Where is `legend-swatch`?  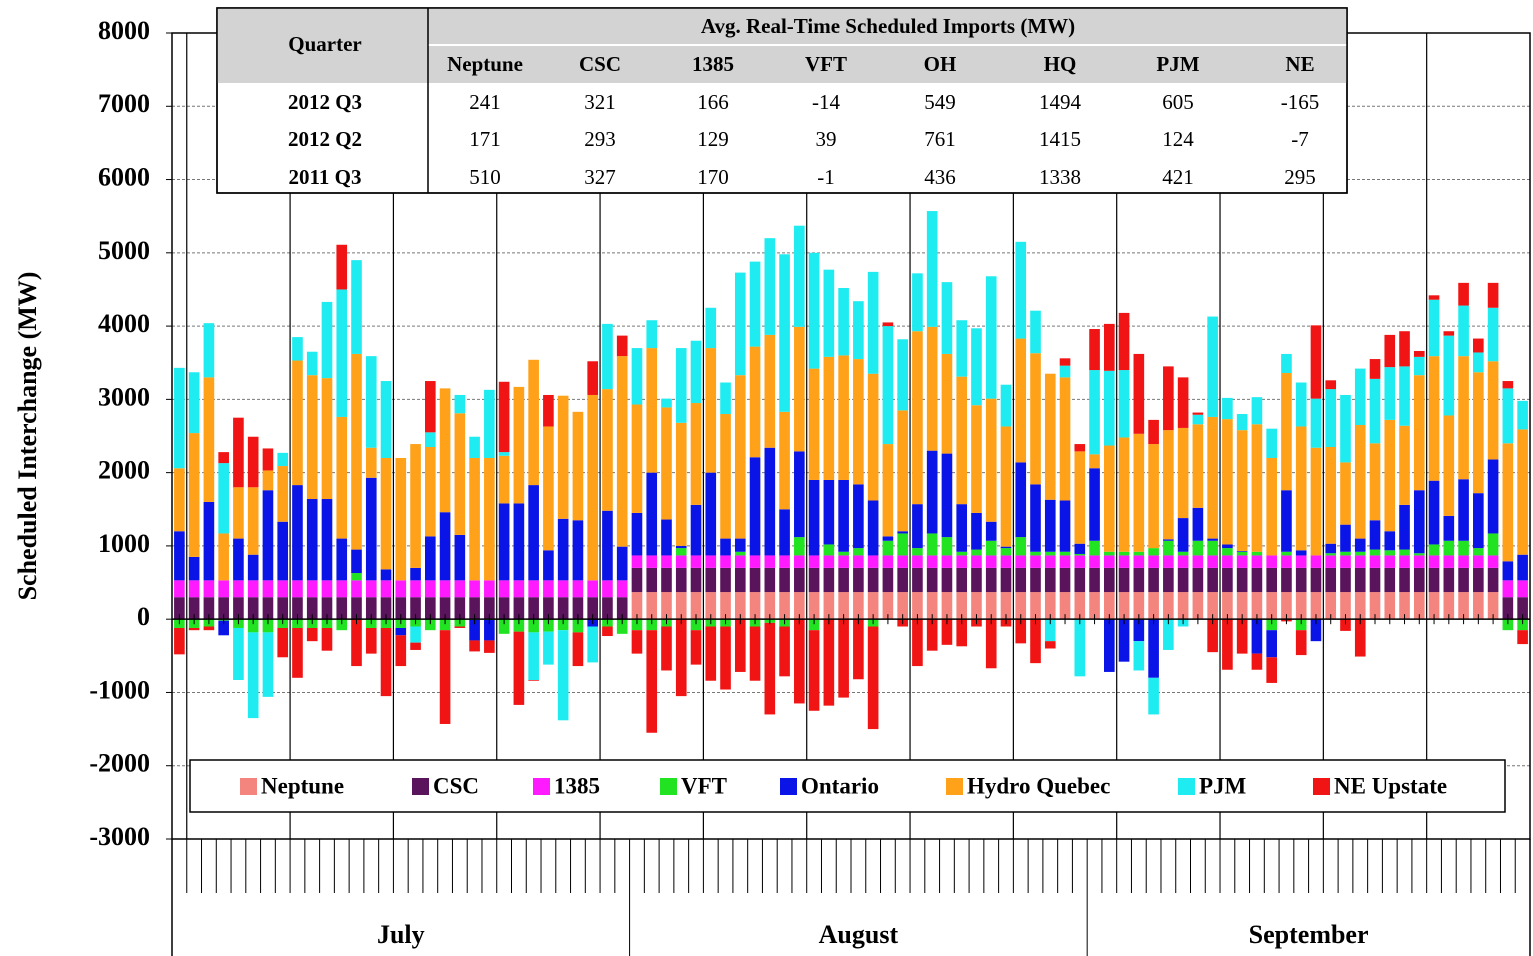
legend-swatch is located at coordinates (1186, 786).